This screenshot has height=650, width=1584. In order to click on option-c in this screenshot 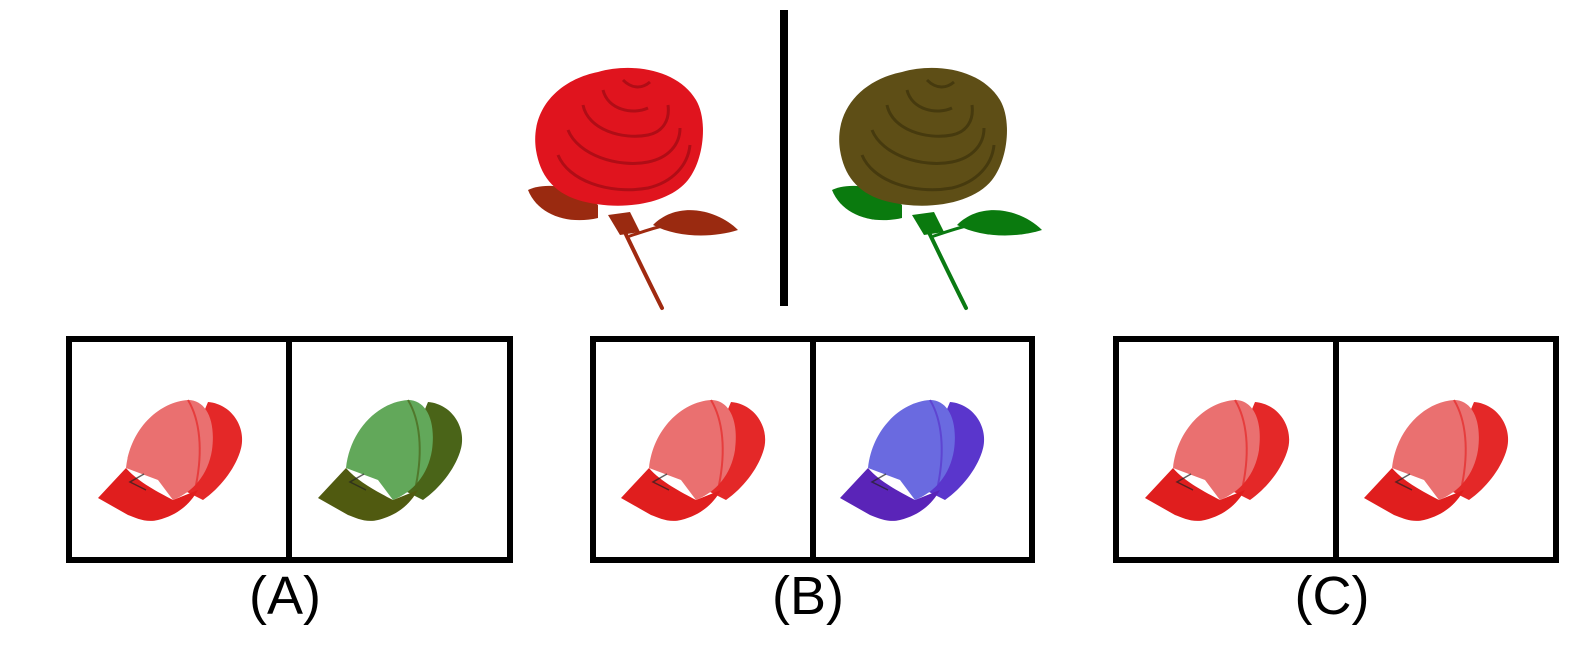, I will do `click(1336, 449)`.